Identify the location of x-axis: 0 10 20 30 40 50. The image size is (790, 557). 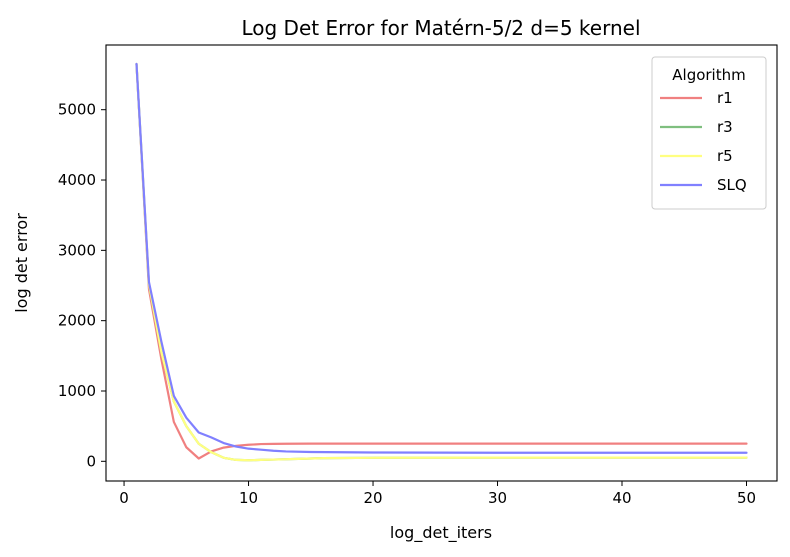
(437, 494).